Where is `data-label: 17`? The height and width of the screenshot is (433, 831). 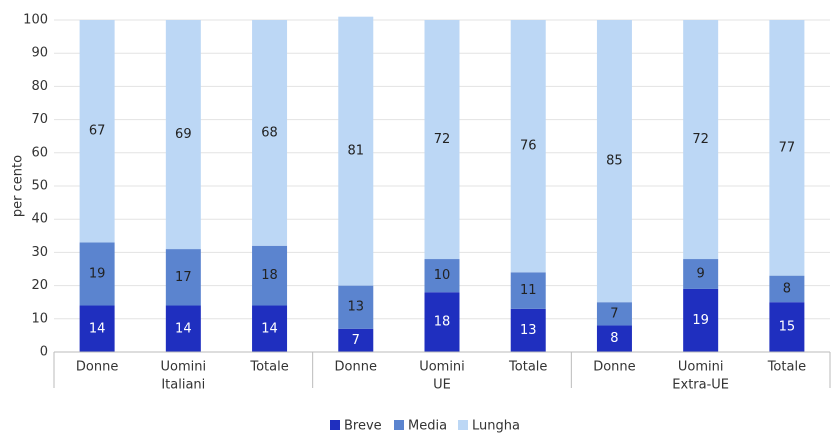
data-label: 17 is located at coordinates (183, 277).